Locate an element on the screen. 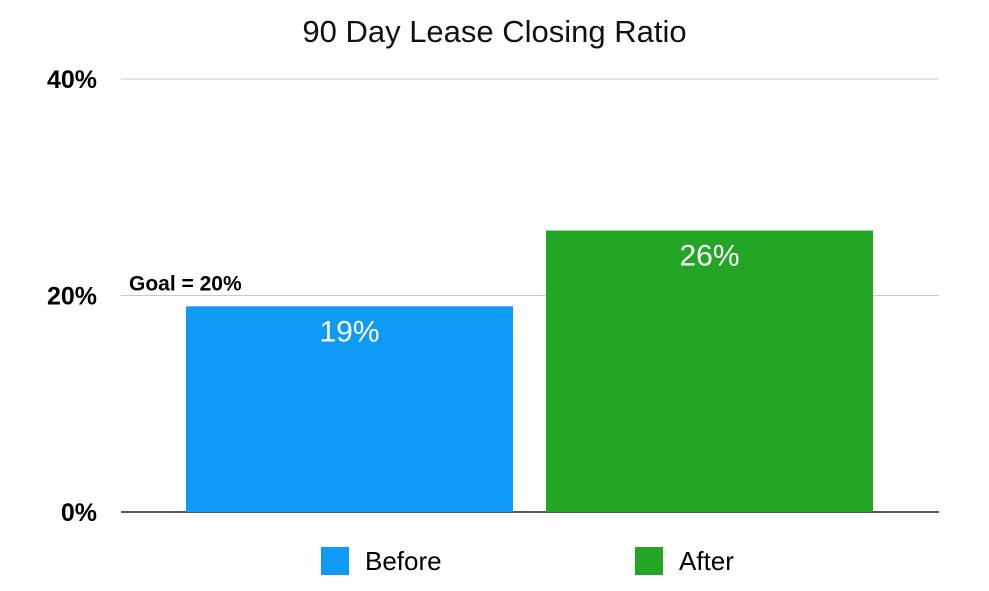  bar-data-label: 26% is located at coordinates (709, 256).